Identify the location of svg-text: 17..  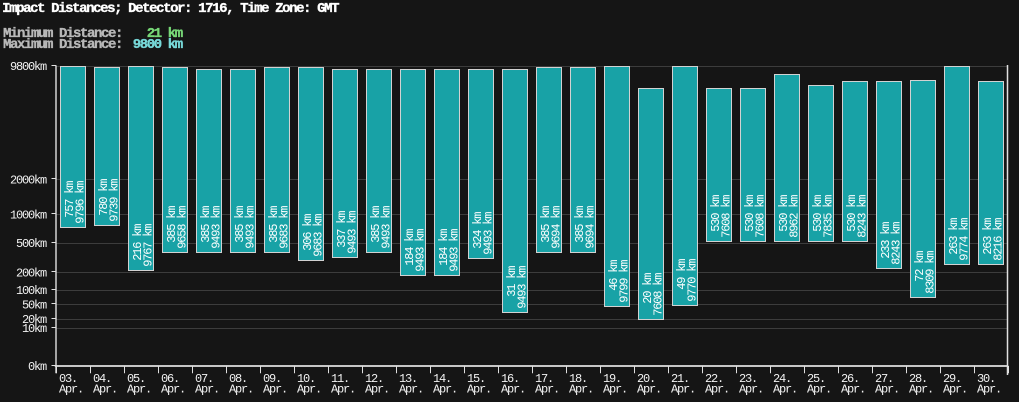
(544, 379).